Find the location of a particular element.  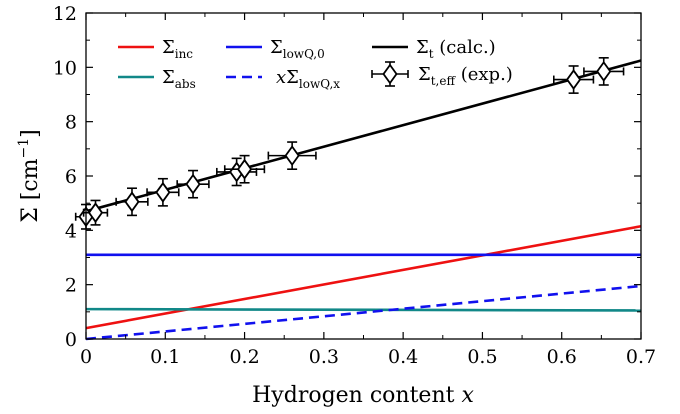

x-tick-label: 0.2 is located at coordinates (244, 357).